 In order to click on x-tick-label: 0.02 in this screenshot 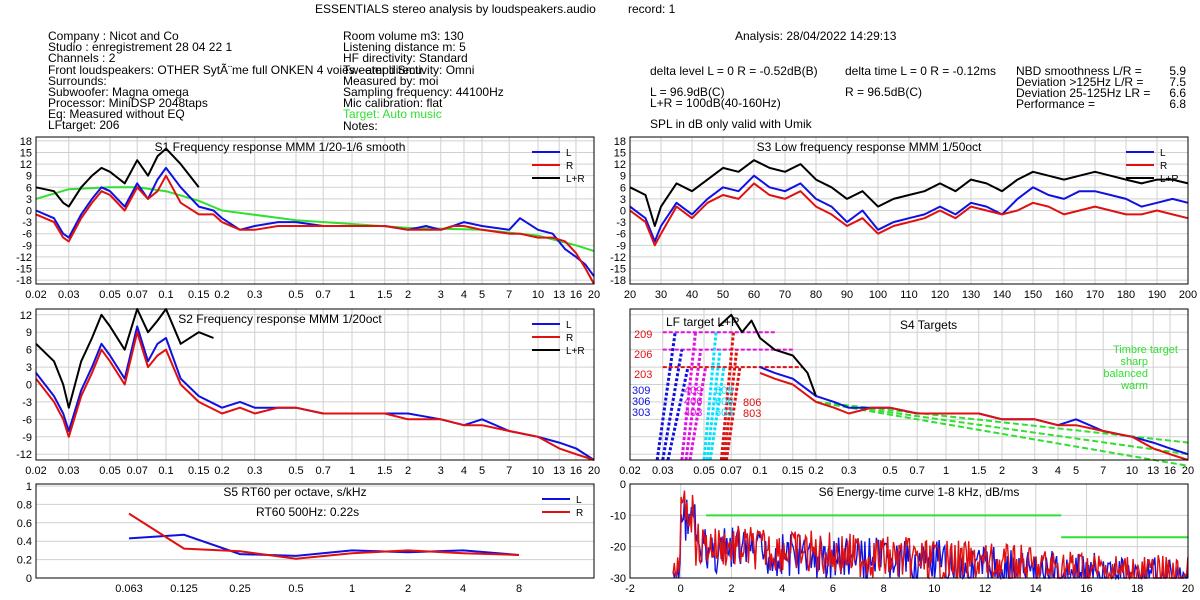, I will do `click(35, 471)`.